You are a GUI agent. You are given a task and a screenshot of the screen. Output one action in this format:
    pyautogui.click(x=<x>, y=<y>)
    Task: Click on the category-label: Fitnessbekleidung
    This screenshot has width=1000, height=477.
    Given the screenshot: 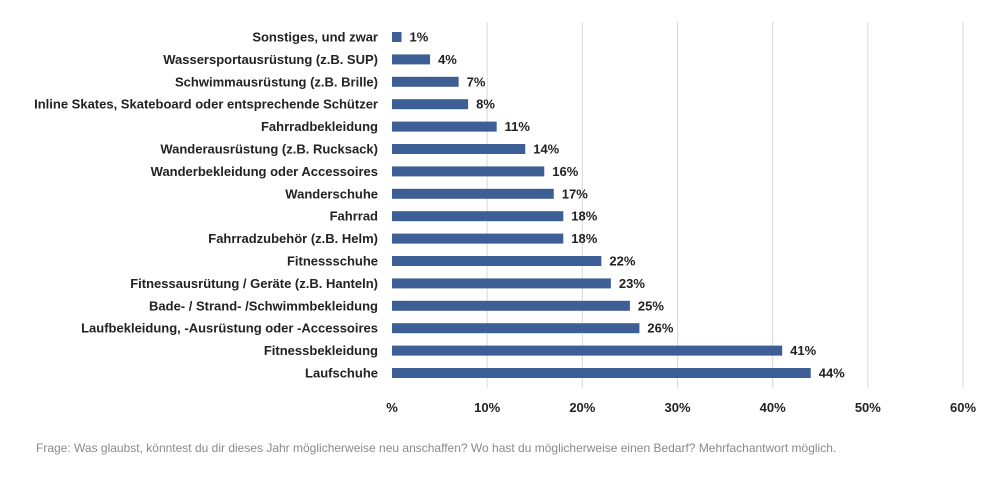 What is the action you would take?
    pyautogui.click(x=321, y=350)
    